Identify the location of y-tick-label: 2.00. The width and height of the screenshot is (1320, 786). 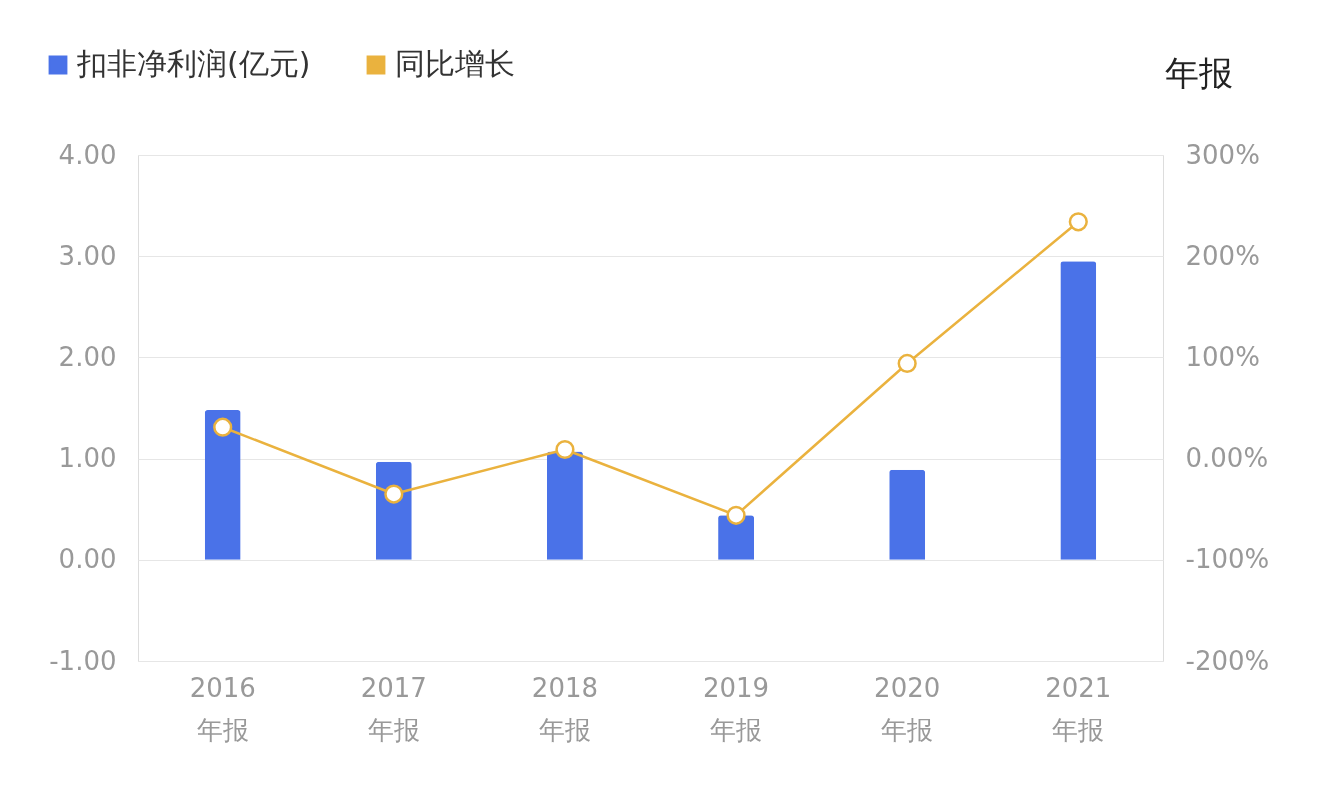
(87, 356).